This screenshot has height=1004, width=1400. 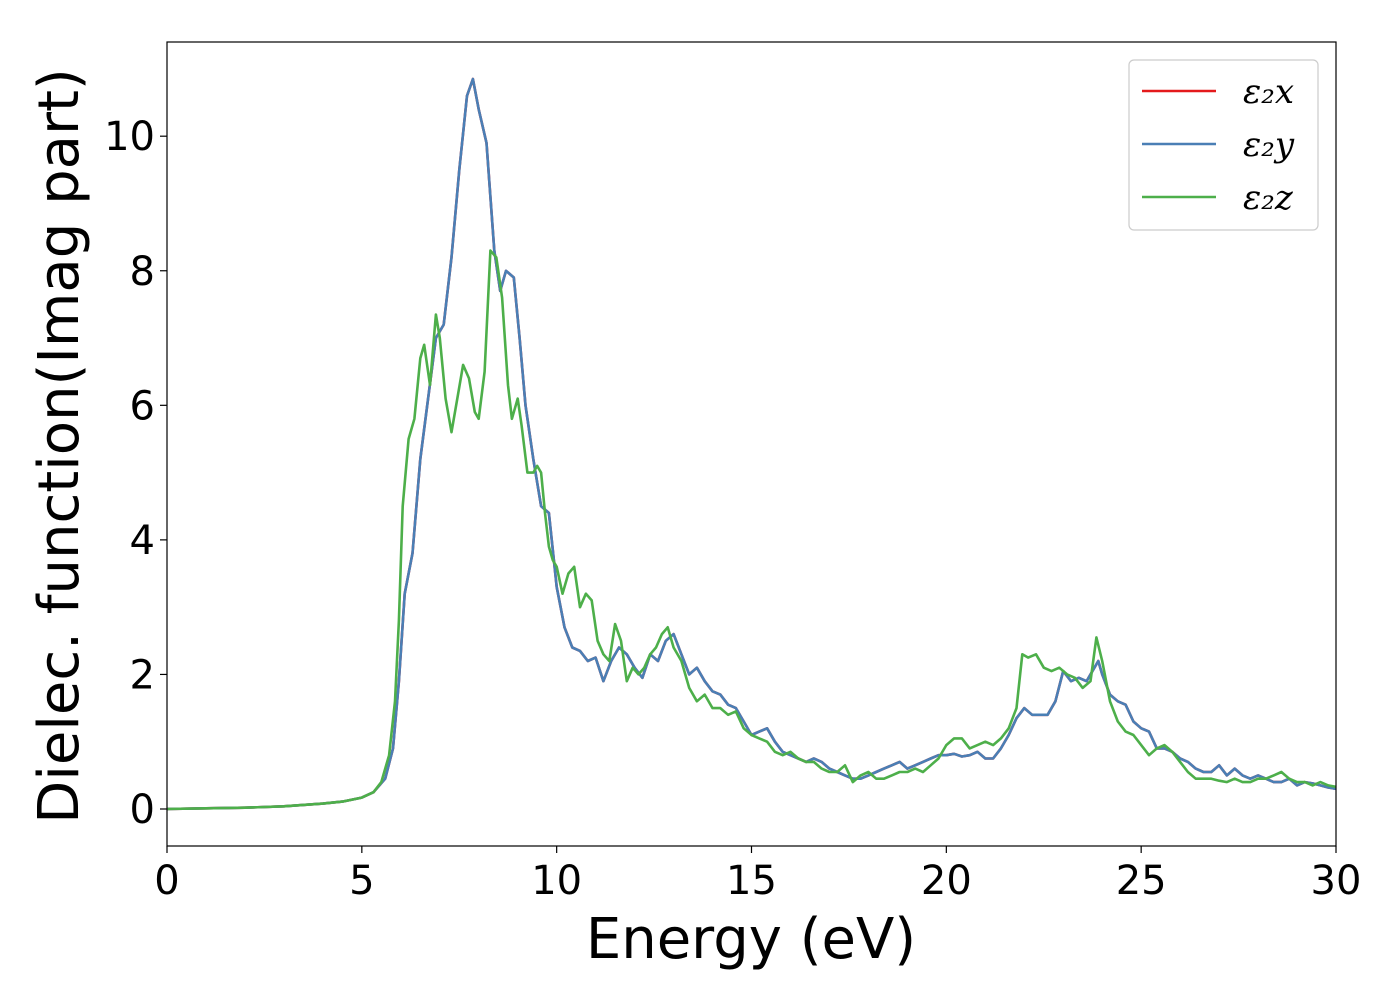 I want to click on legend-label: ε₂x, so click(x=1268, y=92).